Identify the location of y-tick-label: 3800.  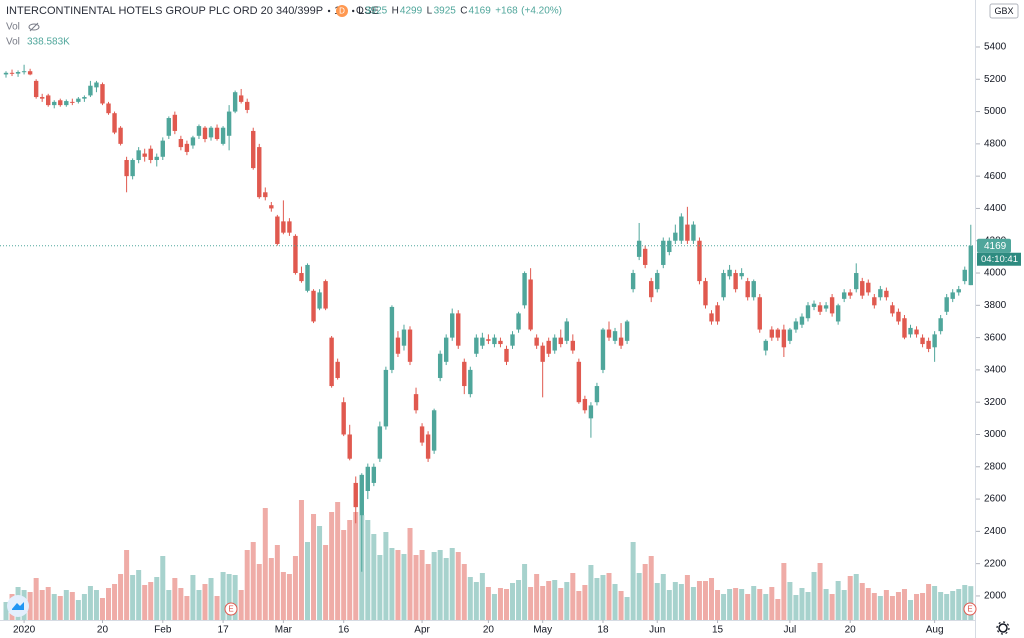
(995, 305).